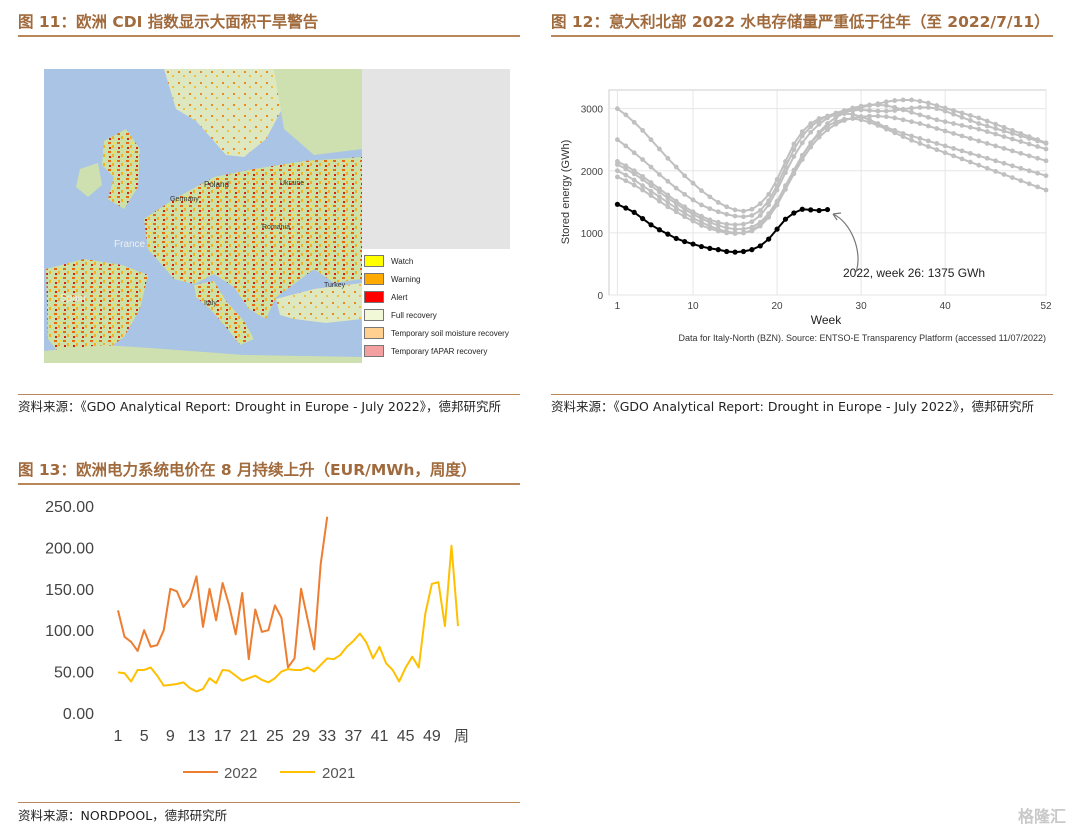 Image resolution: width=1080 pixels, height=835 pixels. What do you see at coordinates (374, 315) in the screenshot?
I see `legend-swatch-full-recovery` at bounding box center [374, 315].